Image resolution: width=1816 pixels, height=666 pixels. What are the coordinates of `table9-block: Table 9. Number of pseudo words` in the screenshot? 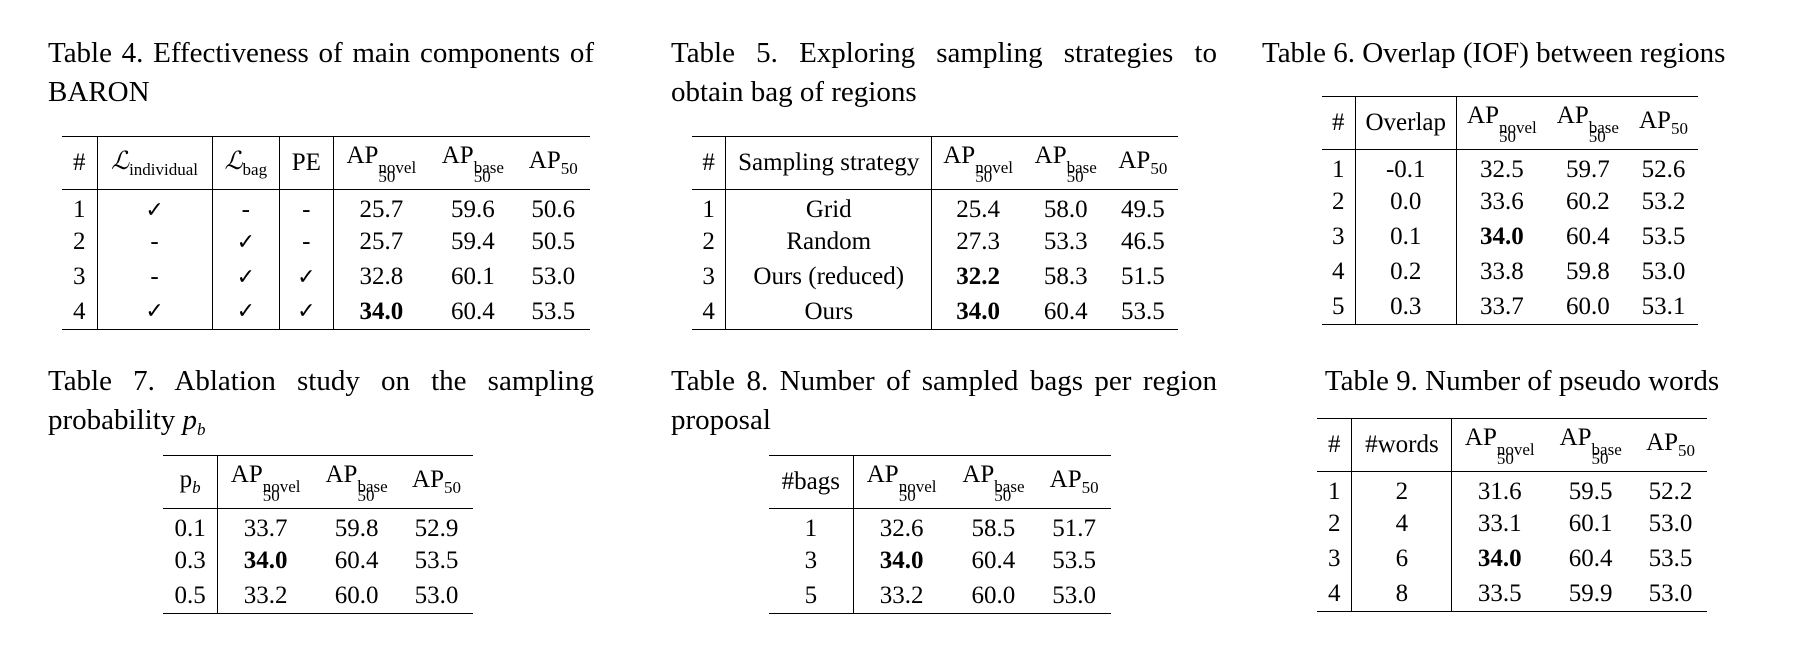 It's located at (1522, 381).